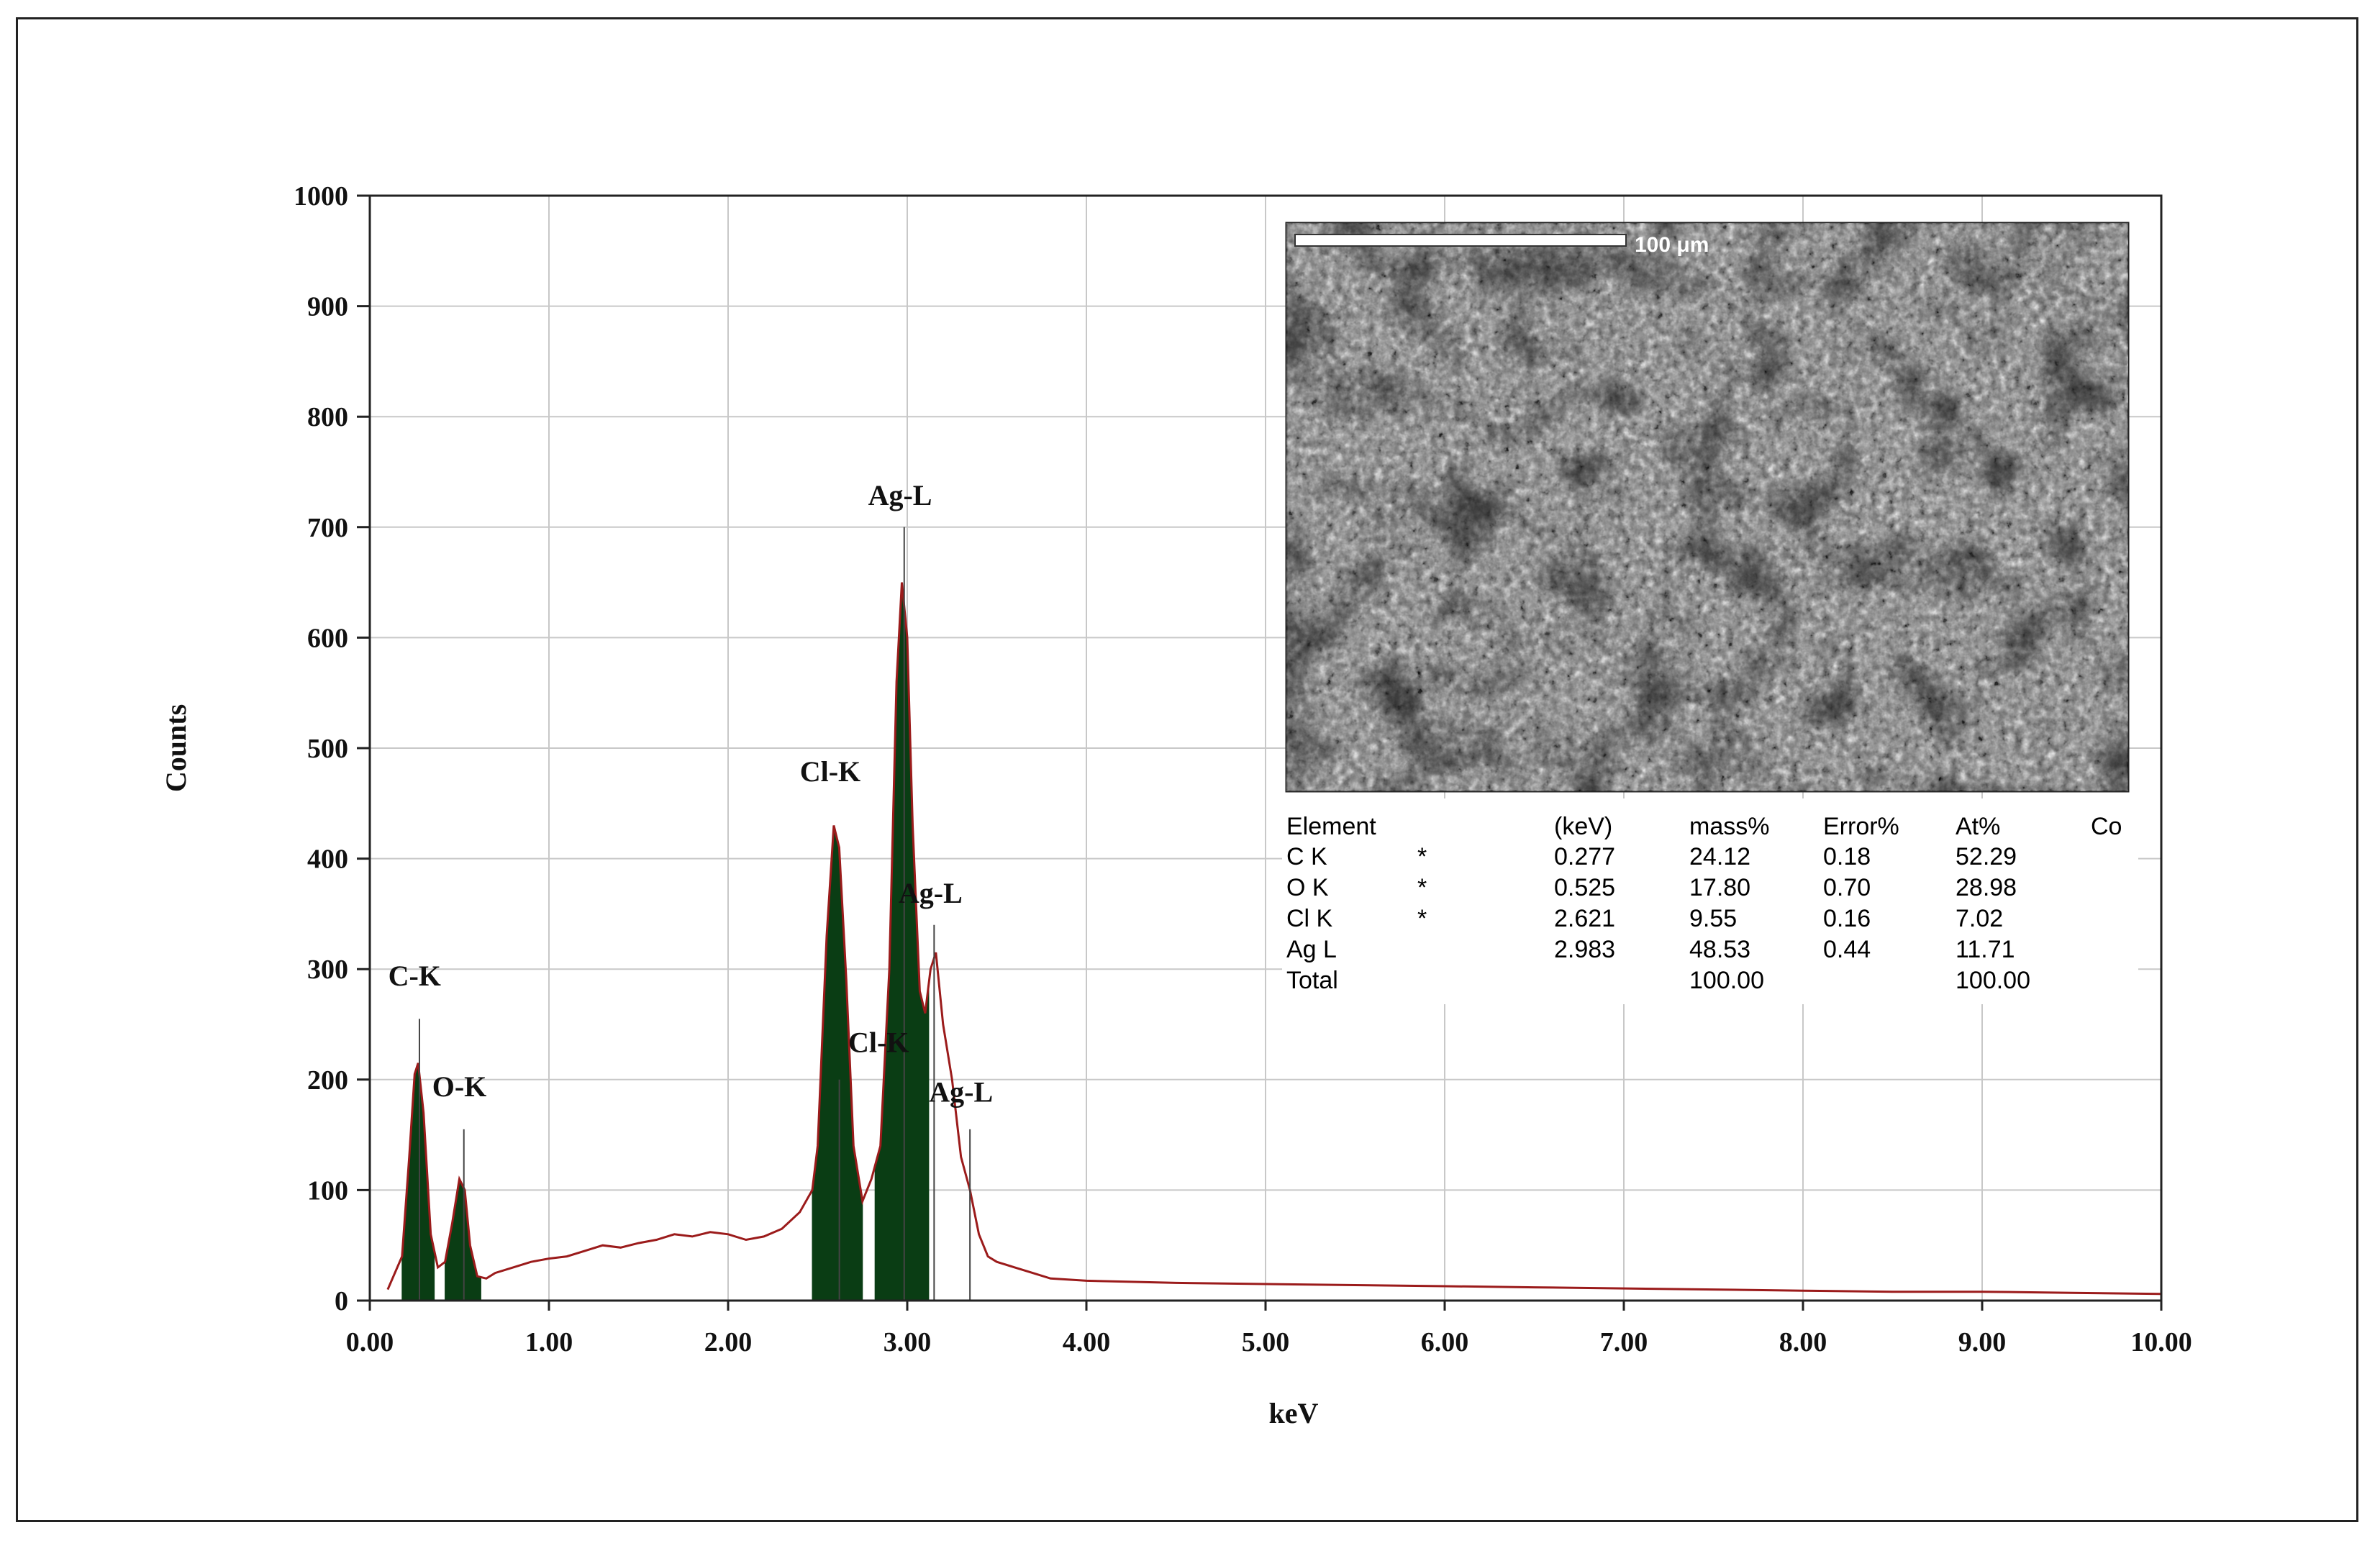 This screenshot has height=1543, width=2380. What do you see at coordinates (2161, 1342) in the screenshot?
I see `x-tick-label: 10.00` at bounding box center [2161, 1342].